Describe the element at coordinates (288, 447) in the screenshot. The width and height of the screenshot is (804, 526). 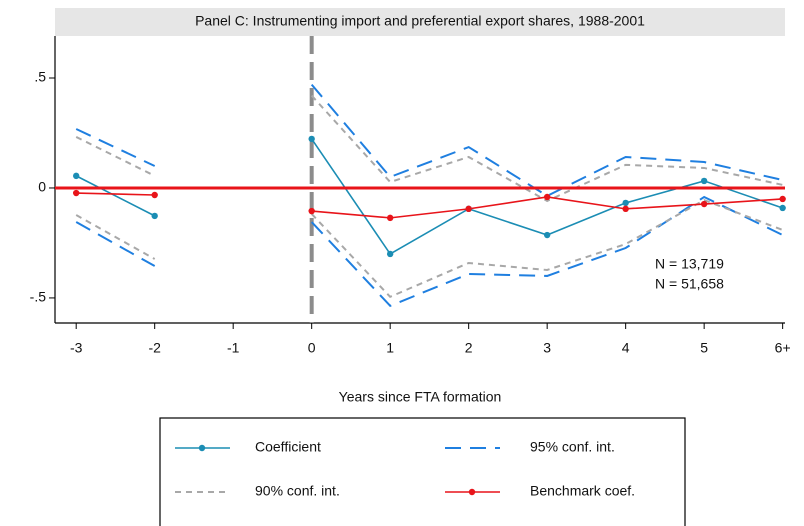
I see `legend-label: Coefficient` at that location.